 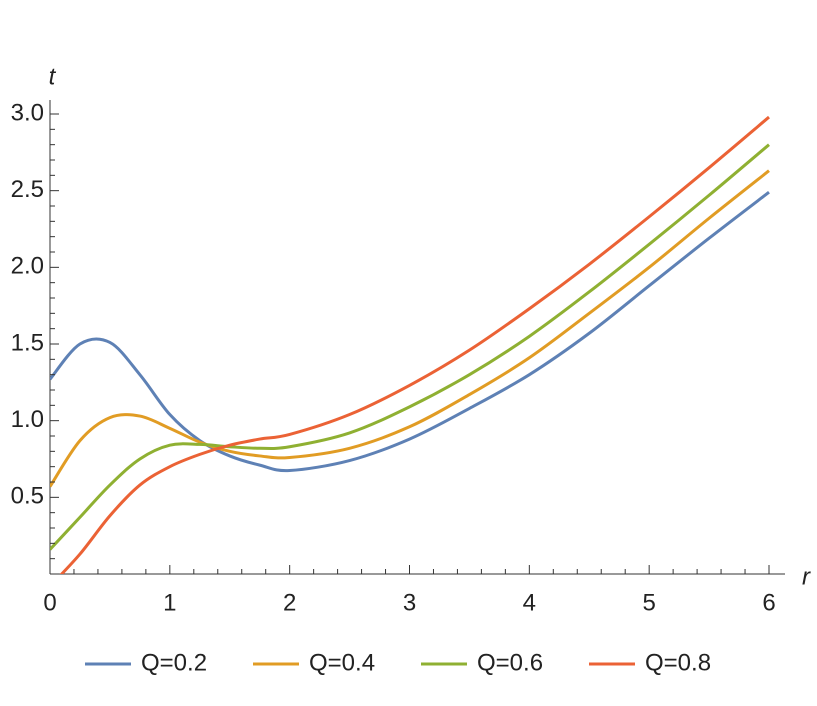 What do you see at coordinates (49, 602) in the screenshot?
I see `x-tick-label: 0` at bounding box center [49, 602].